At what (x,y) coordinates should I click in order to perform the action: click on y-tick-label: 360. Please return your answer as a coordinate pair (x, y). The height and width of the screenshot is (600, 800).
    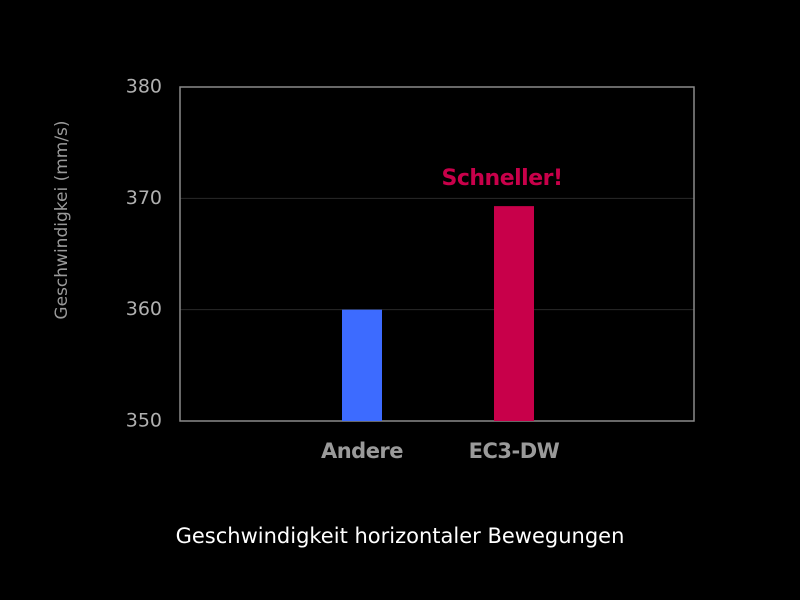
    Looking at the image, I should click on (144, 309).